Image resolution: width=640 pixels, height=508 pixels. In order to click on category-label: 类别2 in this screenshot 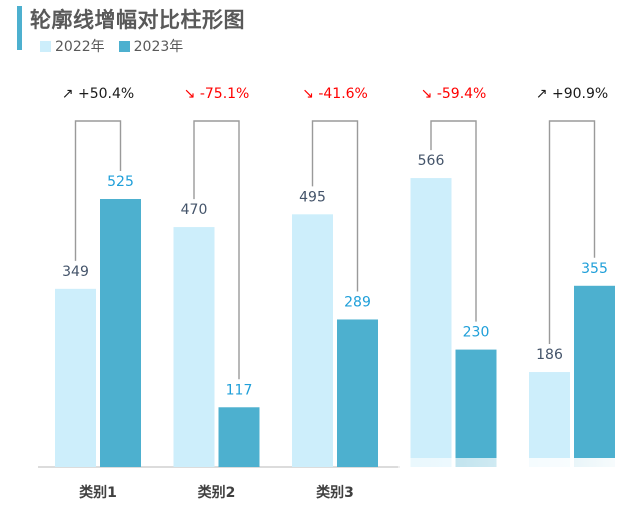, I will do `click(217, 492)`.